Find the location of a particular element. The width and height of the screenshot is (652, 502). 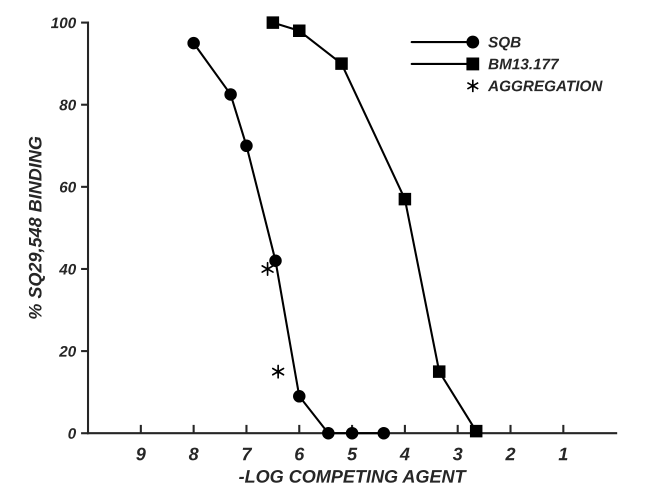

x-tick-label: 1 is located at coordinates (563, 454).